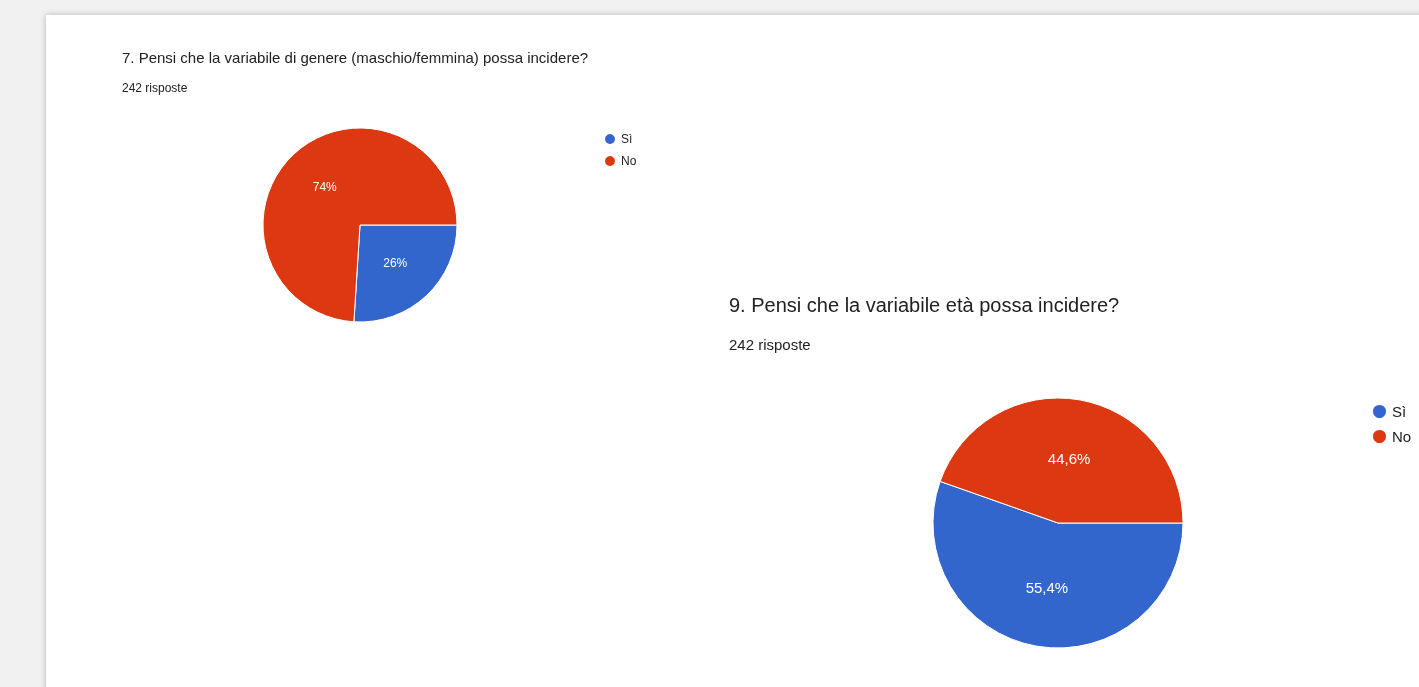 The height and width of the screenshot is (687, 1419). I want to click on chart-title: 9. Pensi che la variabile età possa incidere?, so click(924, 305).